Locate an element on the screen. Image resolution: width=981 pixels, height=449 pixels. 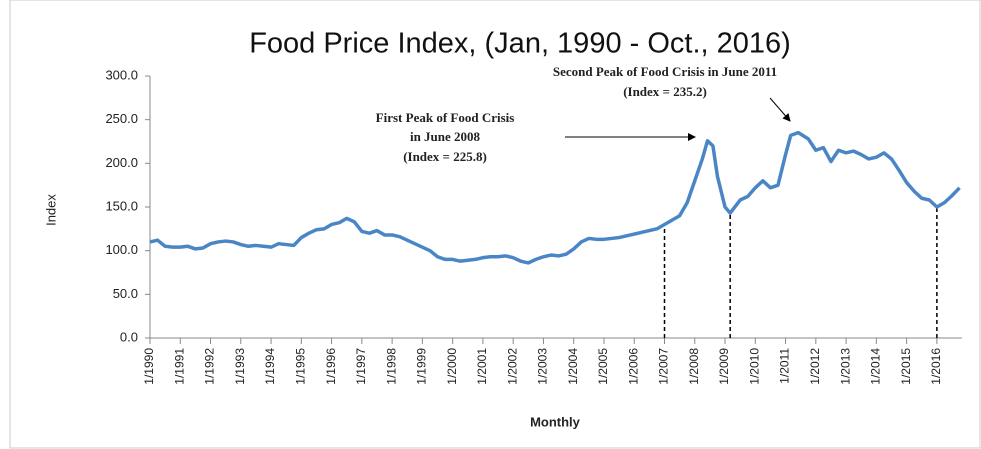
y-tick-label: 0.0 is located at coordinates (129, 336).